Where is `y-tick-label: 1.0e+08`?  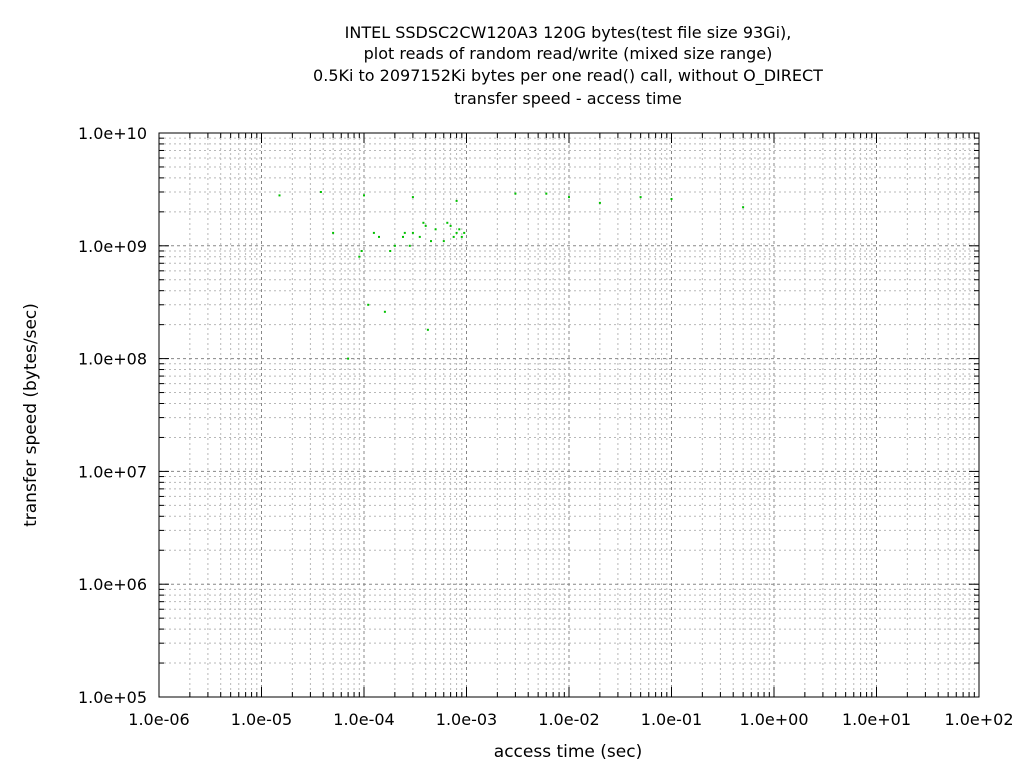
y-tick-label: 1.0e+08 is located at coordinates (112, 359).